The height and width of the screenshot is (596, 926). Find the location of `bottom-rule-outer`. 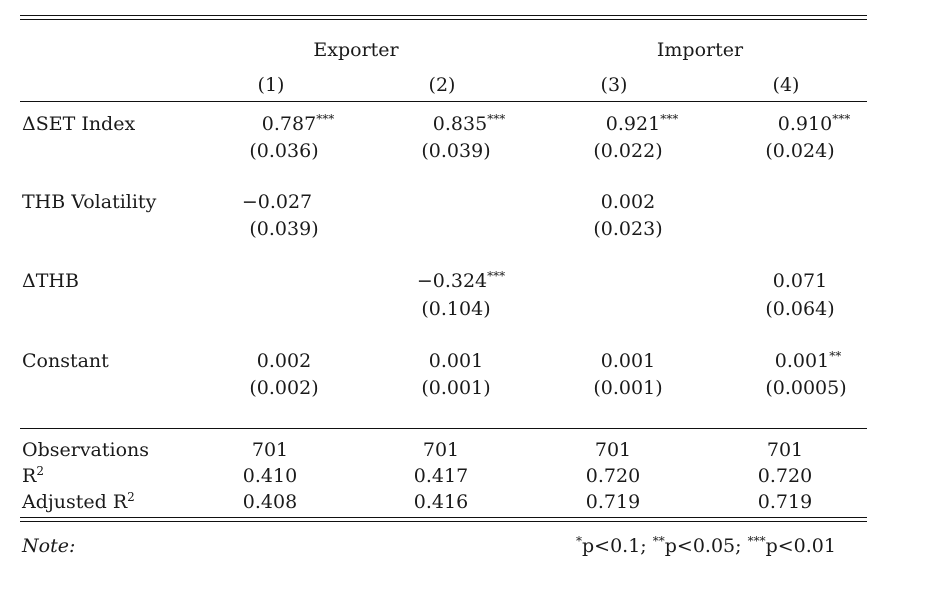

bottom-rule-outer is located at coordinates (443, 518).